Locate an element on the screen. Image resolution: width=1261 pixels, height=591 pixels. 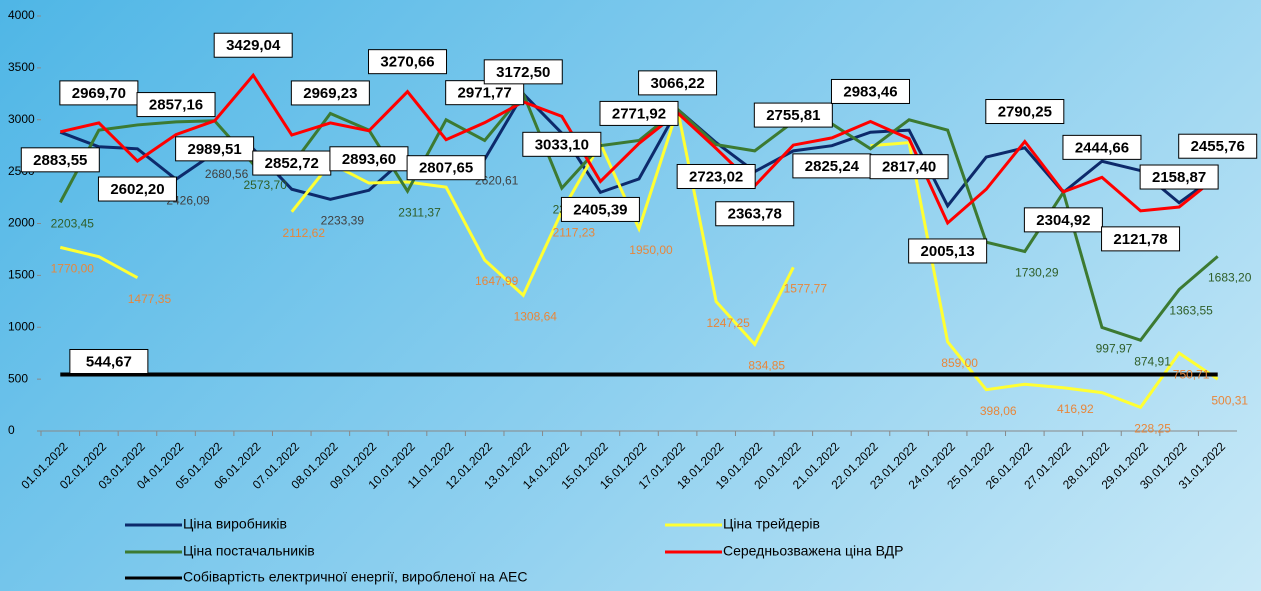
data-label: 2426,09 is located at coordinates (188, 200).